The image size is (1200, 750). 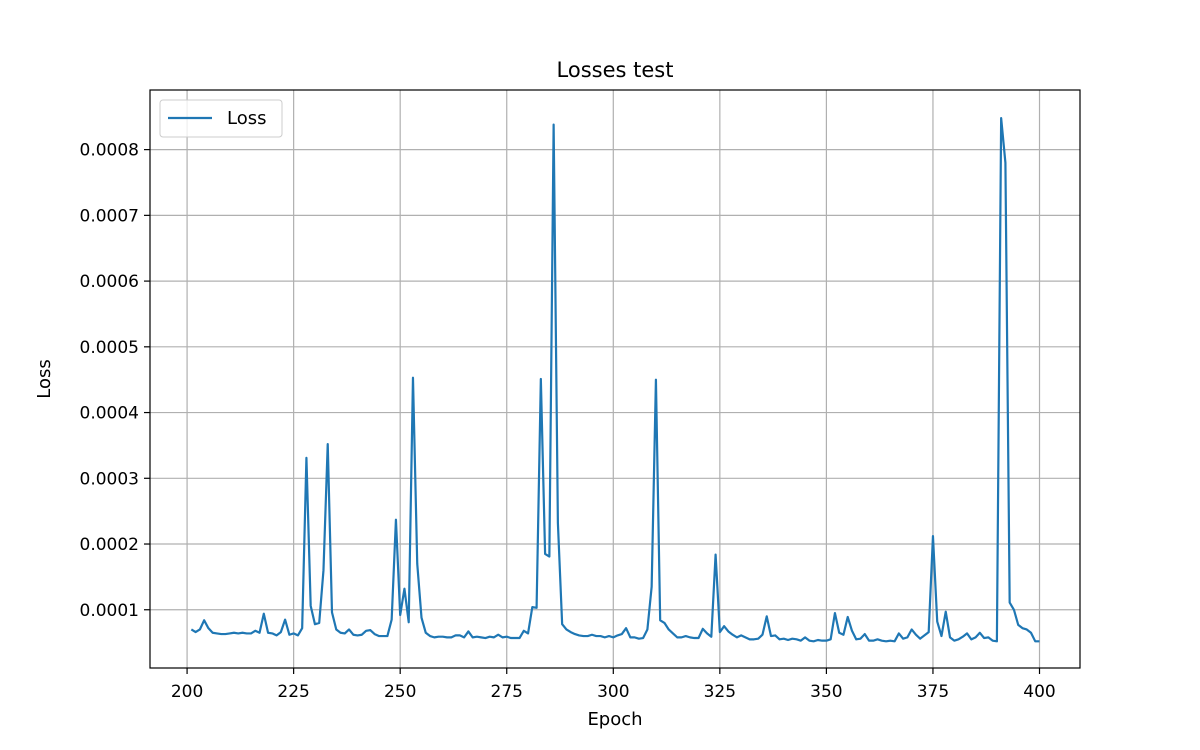 What do you see at coordinates (614, 719) in the screenshot?
I see `x-axis-label: Epoch` at bounding box center [614, 719].